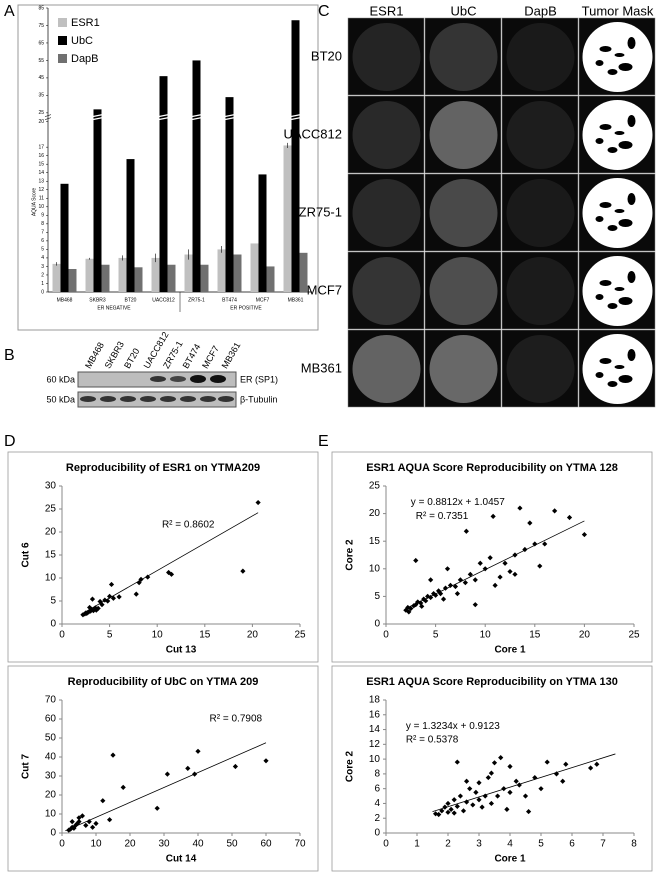  I want to click on y-tick-label: 6, so click(42, 241).